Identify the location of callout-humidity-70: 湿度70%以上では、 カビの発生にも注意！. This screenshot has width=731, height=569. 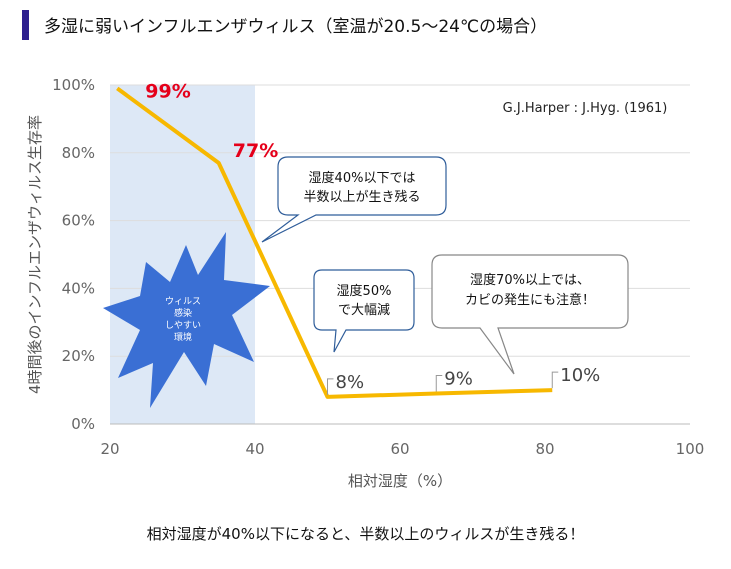
(530, 314).